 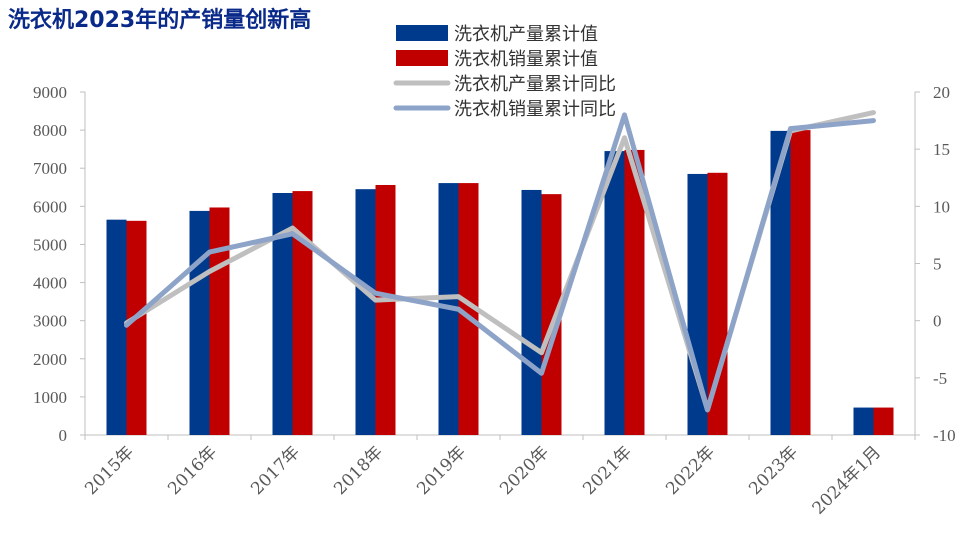 What do you see at coordinates (607, 470) in the screenshot?
I see `x-tick-label: 2021年` at bounding box center [607, 470].